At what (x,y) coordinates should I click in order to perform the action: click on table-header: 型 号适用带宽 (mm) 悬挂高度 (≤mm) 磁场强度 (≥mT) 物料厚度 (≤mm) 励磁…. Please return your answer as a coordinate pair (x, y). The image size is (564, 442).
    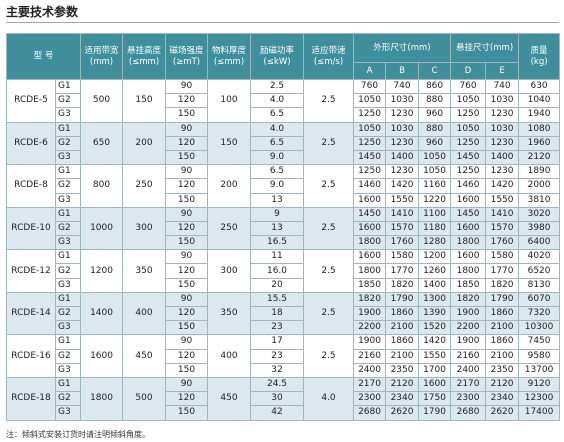
    Looking at the image, I should click on (283, 56).